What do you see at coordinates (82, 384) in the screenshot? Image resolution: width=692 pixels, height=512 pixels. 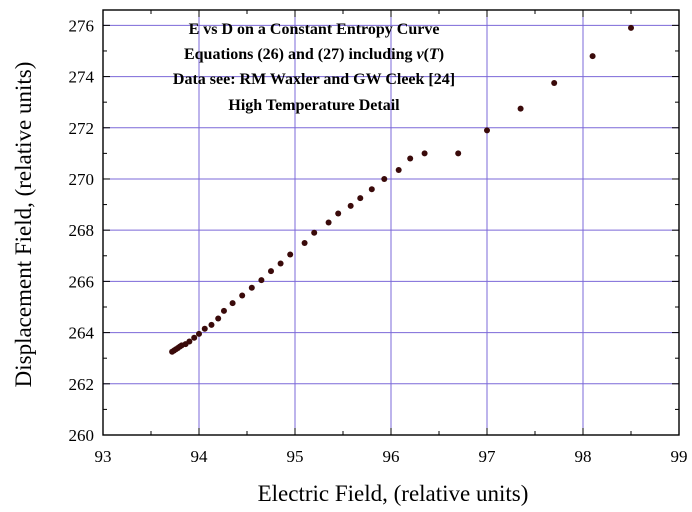 I see `y-tick-label: 262` at bounding box center [82, 384].